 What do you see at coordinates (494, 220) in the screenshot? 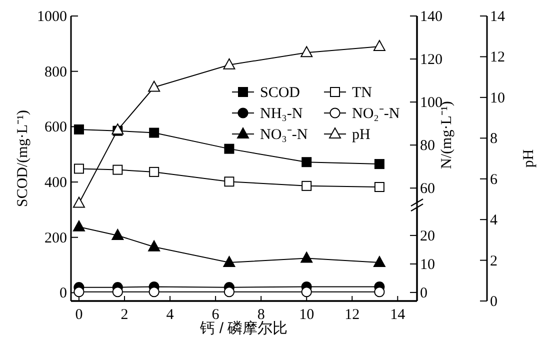
I see `y2-tick-label: 4` at bounding box center [494, 220].